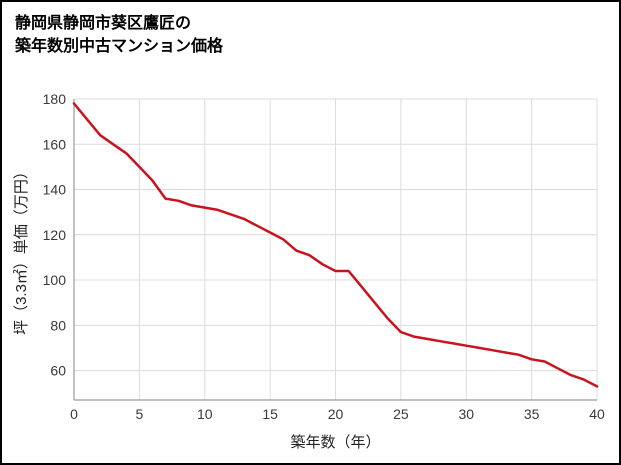 This screenshot has height=465, width=621. Describe the element at coordinates (270, 414) in the screenshot. I see `x-tick-label: 15` at that location.